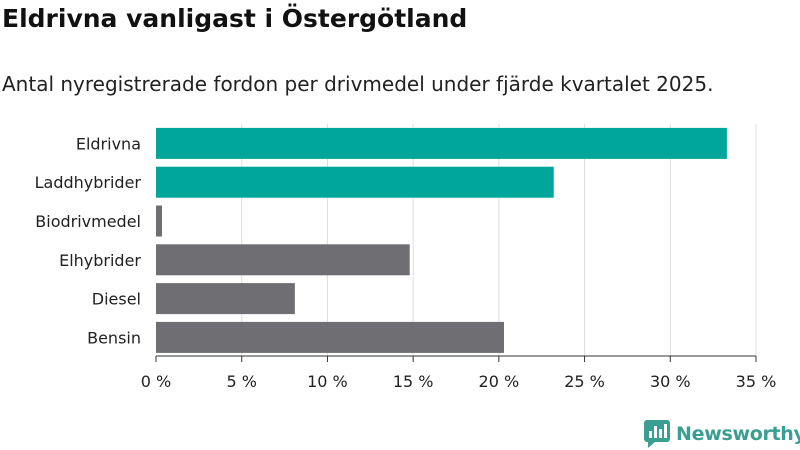  Describe the element at coordinates (114, 337) in the screenshot. I see `category-label: Bensin` at that location.